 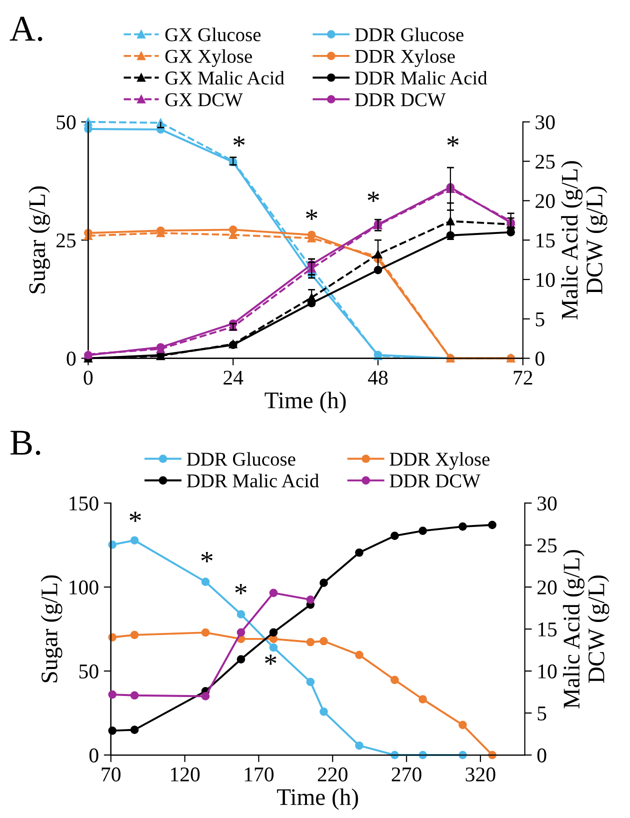 What do you see at coordinates (481, 774) in the screenshot?
I see `x-tick-label: 320` at bounding box center [481, 774].